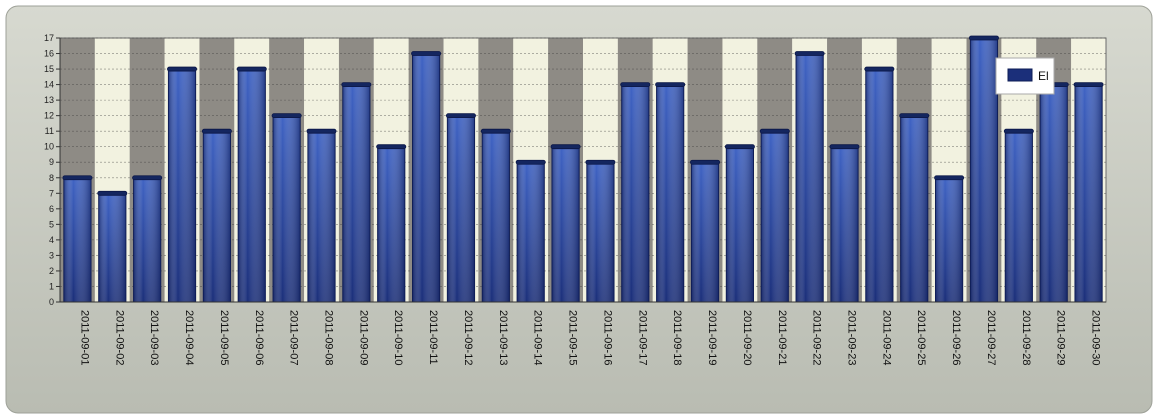  I want to click on x-tick-label: 2011-09-13, so click(503, 337).